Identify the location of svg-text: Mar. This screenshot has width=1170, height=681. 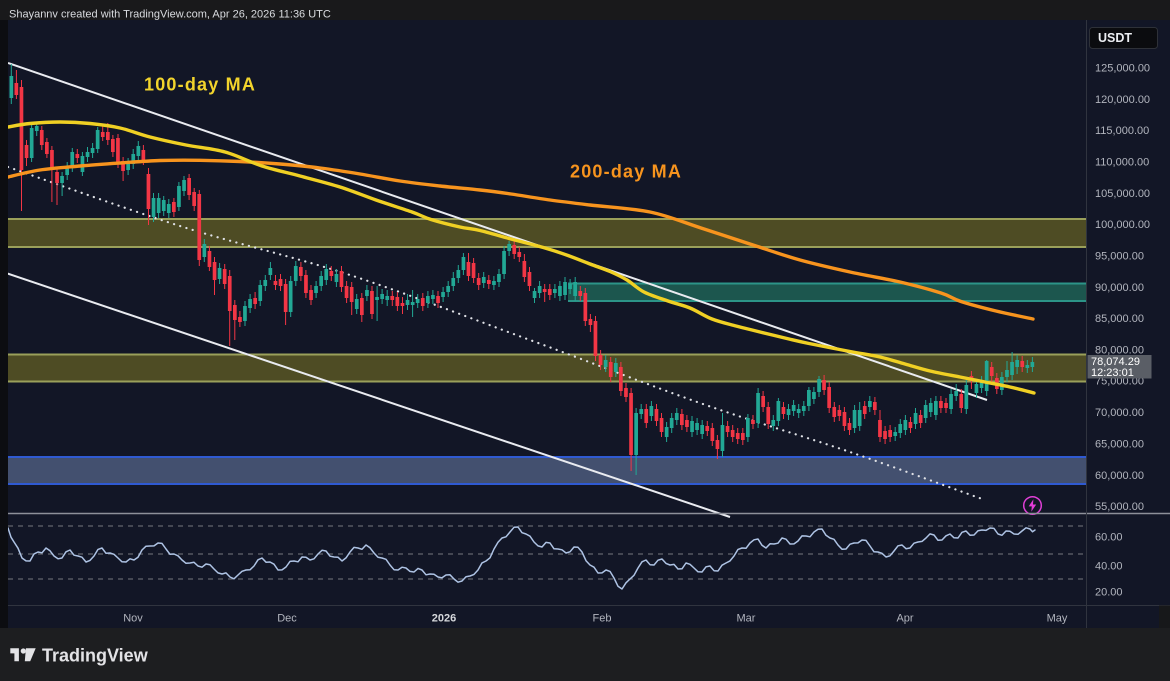
(746, 619).